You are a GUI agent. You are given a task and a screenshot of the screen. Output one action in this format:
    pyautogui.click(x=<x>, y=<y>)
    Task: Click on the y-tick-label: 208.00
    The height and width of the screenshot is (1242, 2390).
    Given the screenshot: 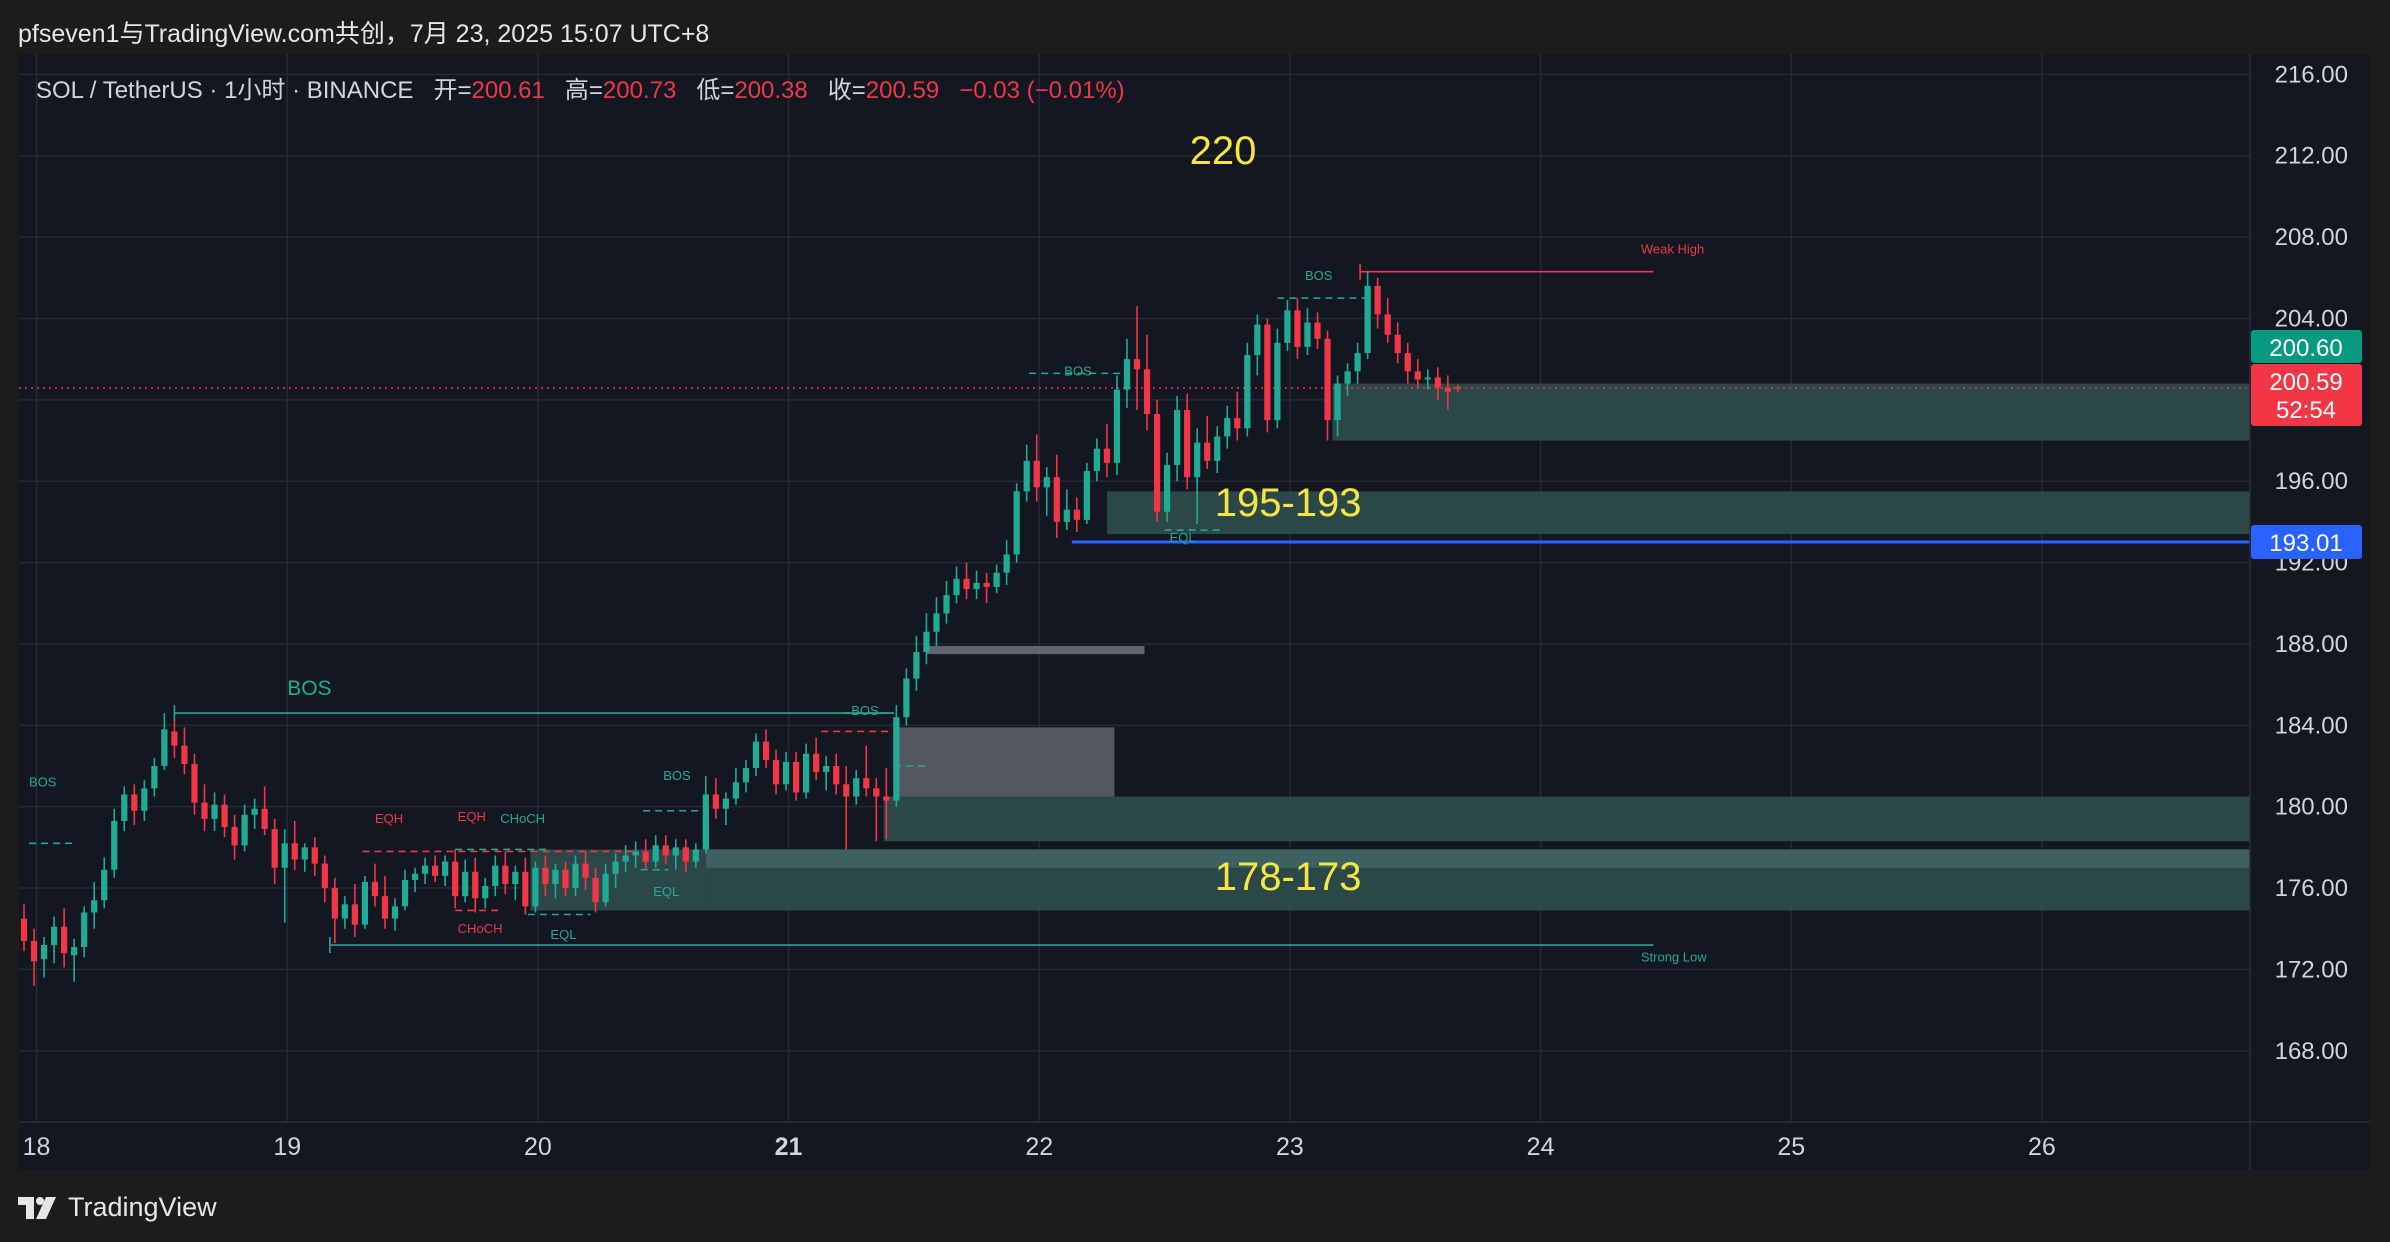 What is the action you would take?
    pyautogui.click(x=2311, y=237)
    